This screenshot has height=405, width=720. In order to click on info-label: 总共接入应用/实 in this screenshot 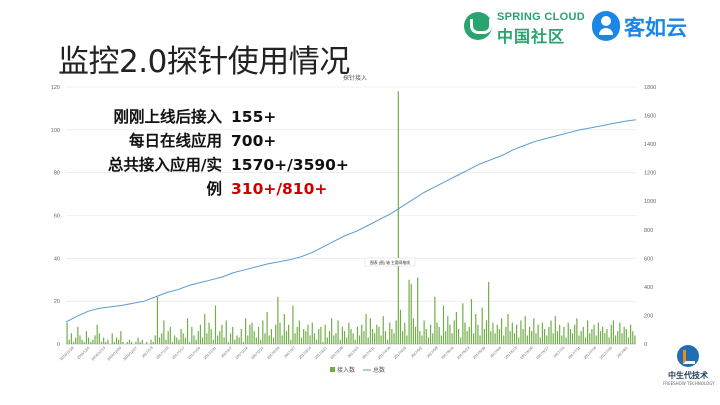, I will do `click(164, 165)`.